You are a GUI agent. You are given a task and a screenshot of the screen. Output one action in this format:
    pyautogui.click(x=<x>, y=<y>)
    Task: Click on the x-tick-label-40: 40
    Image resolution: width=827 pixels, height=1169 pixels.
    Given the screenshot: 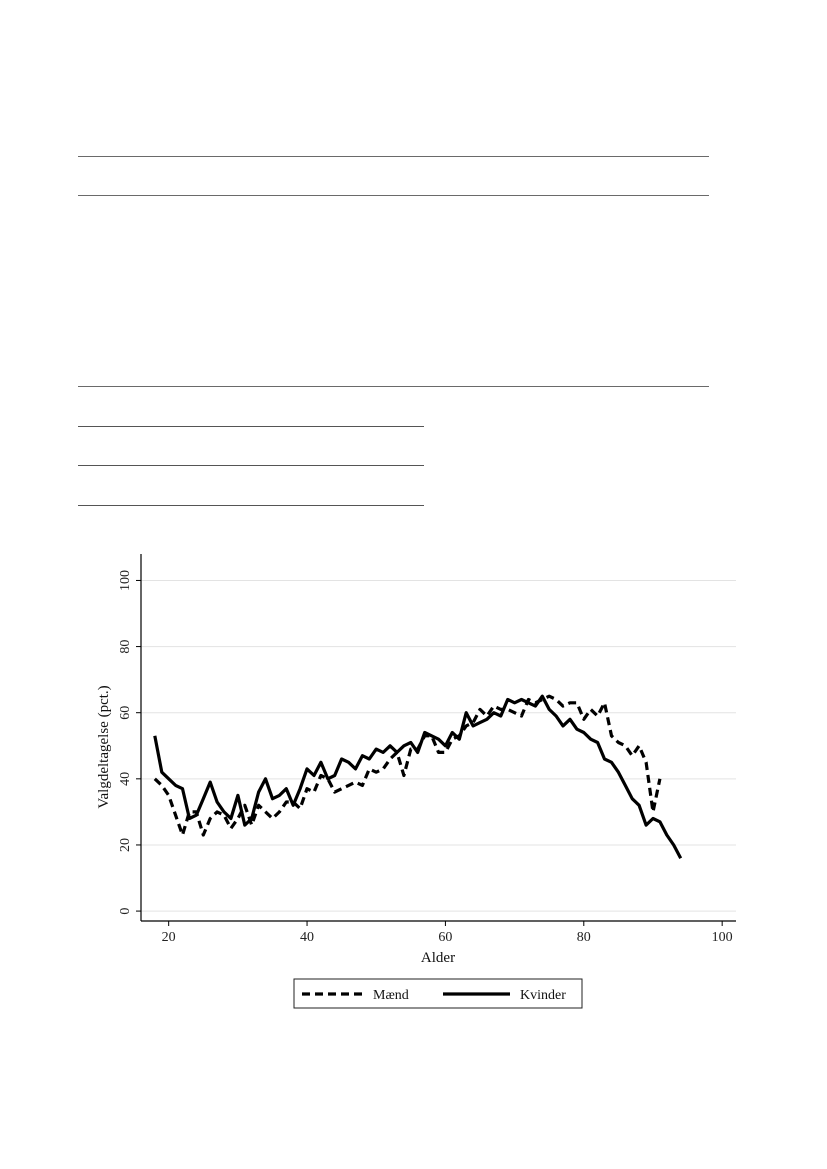 What is the action you would take?
    pyautogui.click(x=307, y=937)
    